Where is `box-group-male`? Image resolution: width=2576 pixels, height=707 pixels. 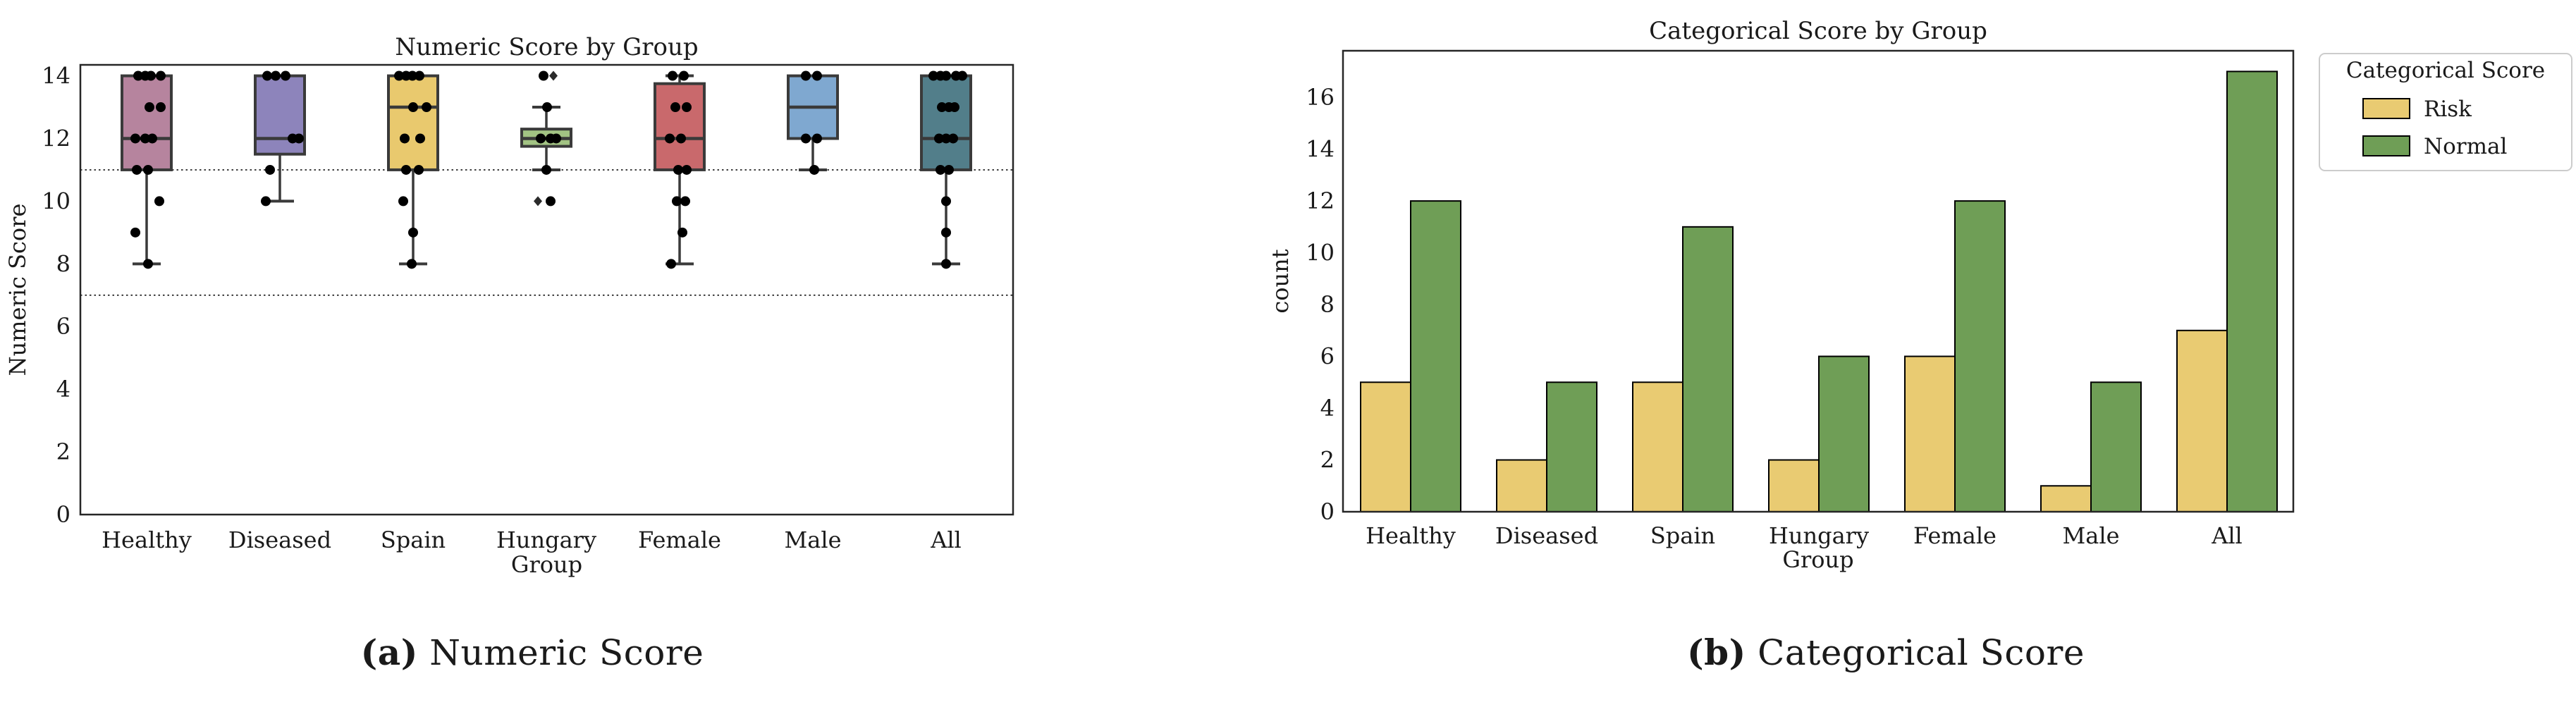 box-group-male is located at coordinates (813, 123).